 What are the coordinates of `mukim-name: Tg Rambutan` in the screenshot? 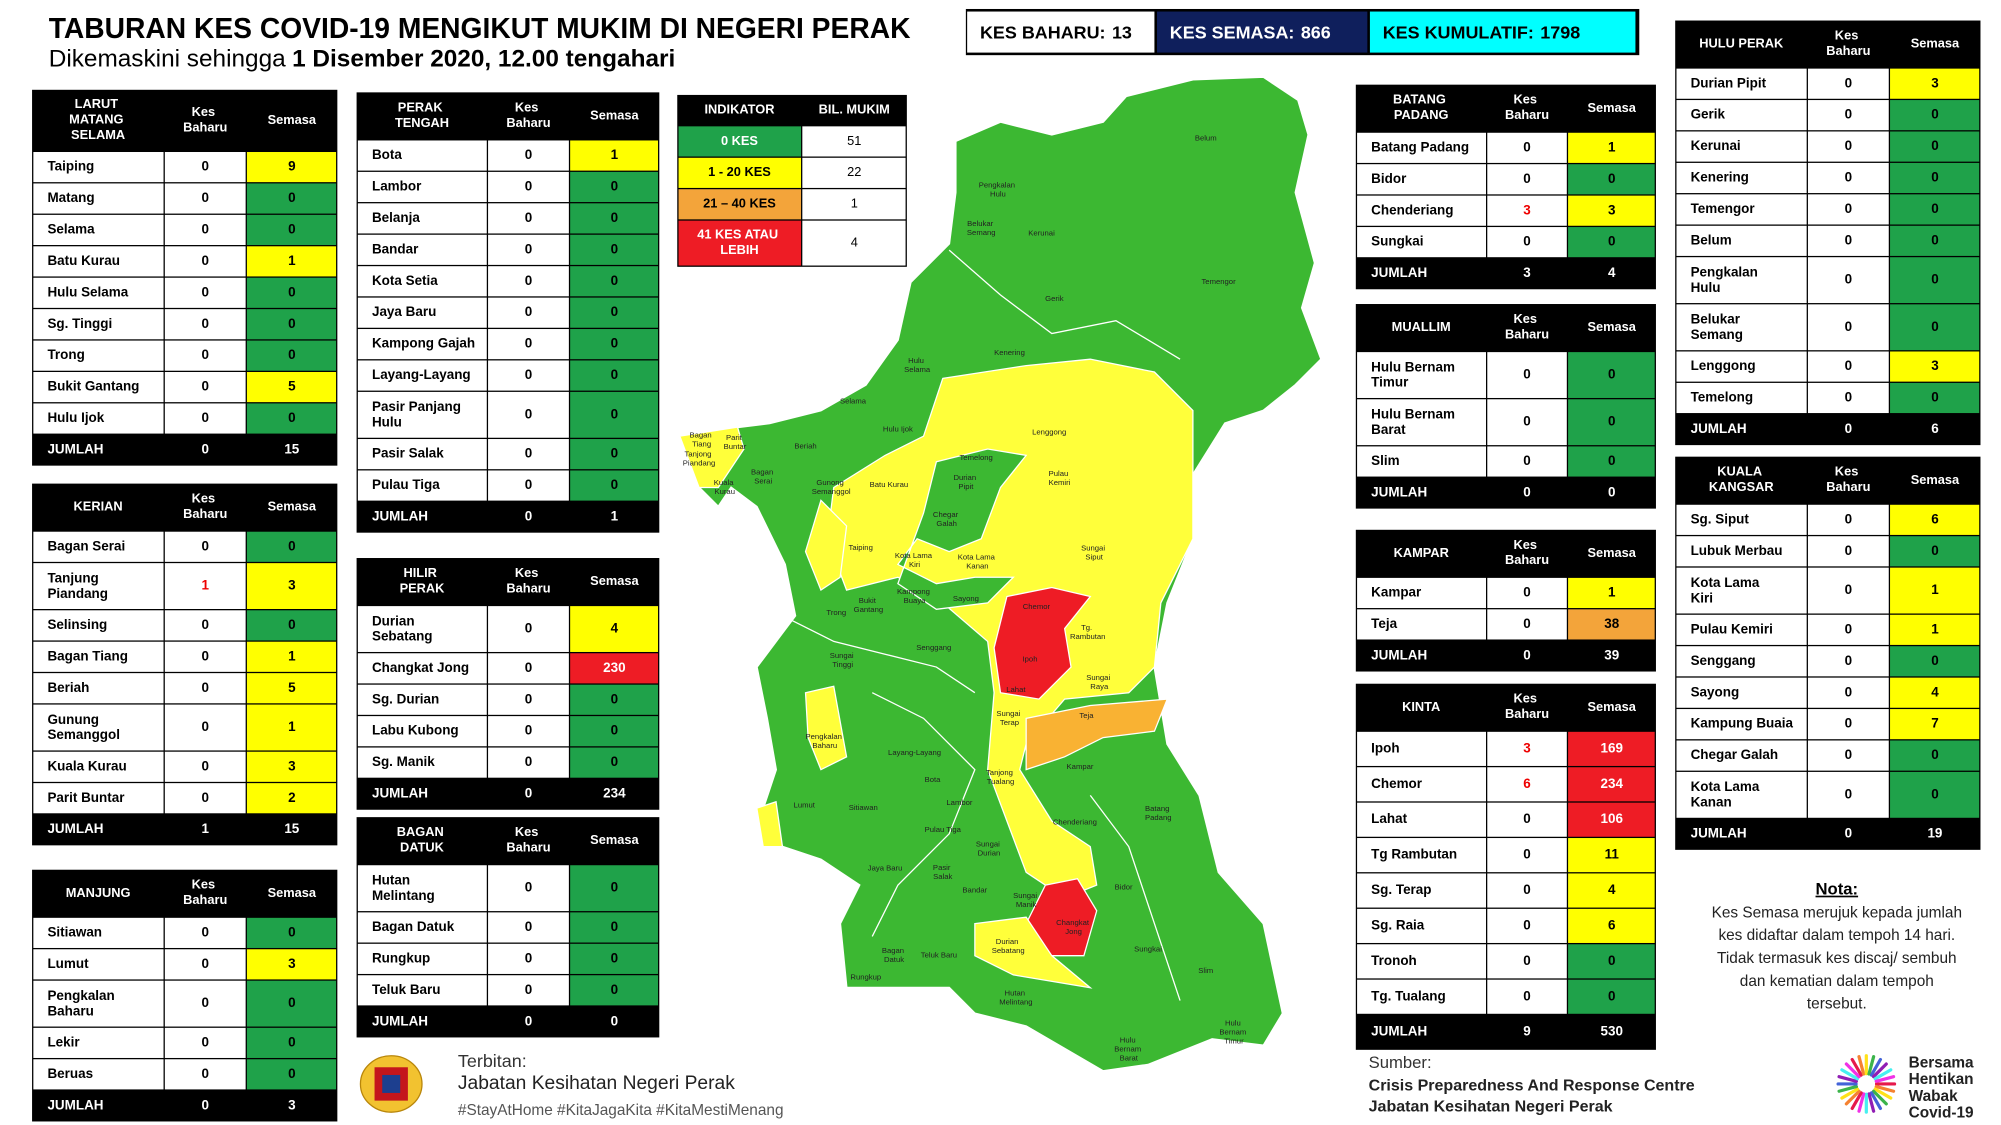 It's located at (1414, 854).